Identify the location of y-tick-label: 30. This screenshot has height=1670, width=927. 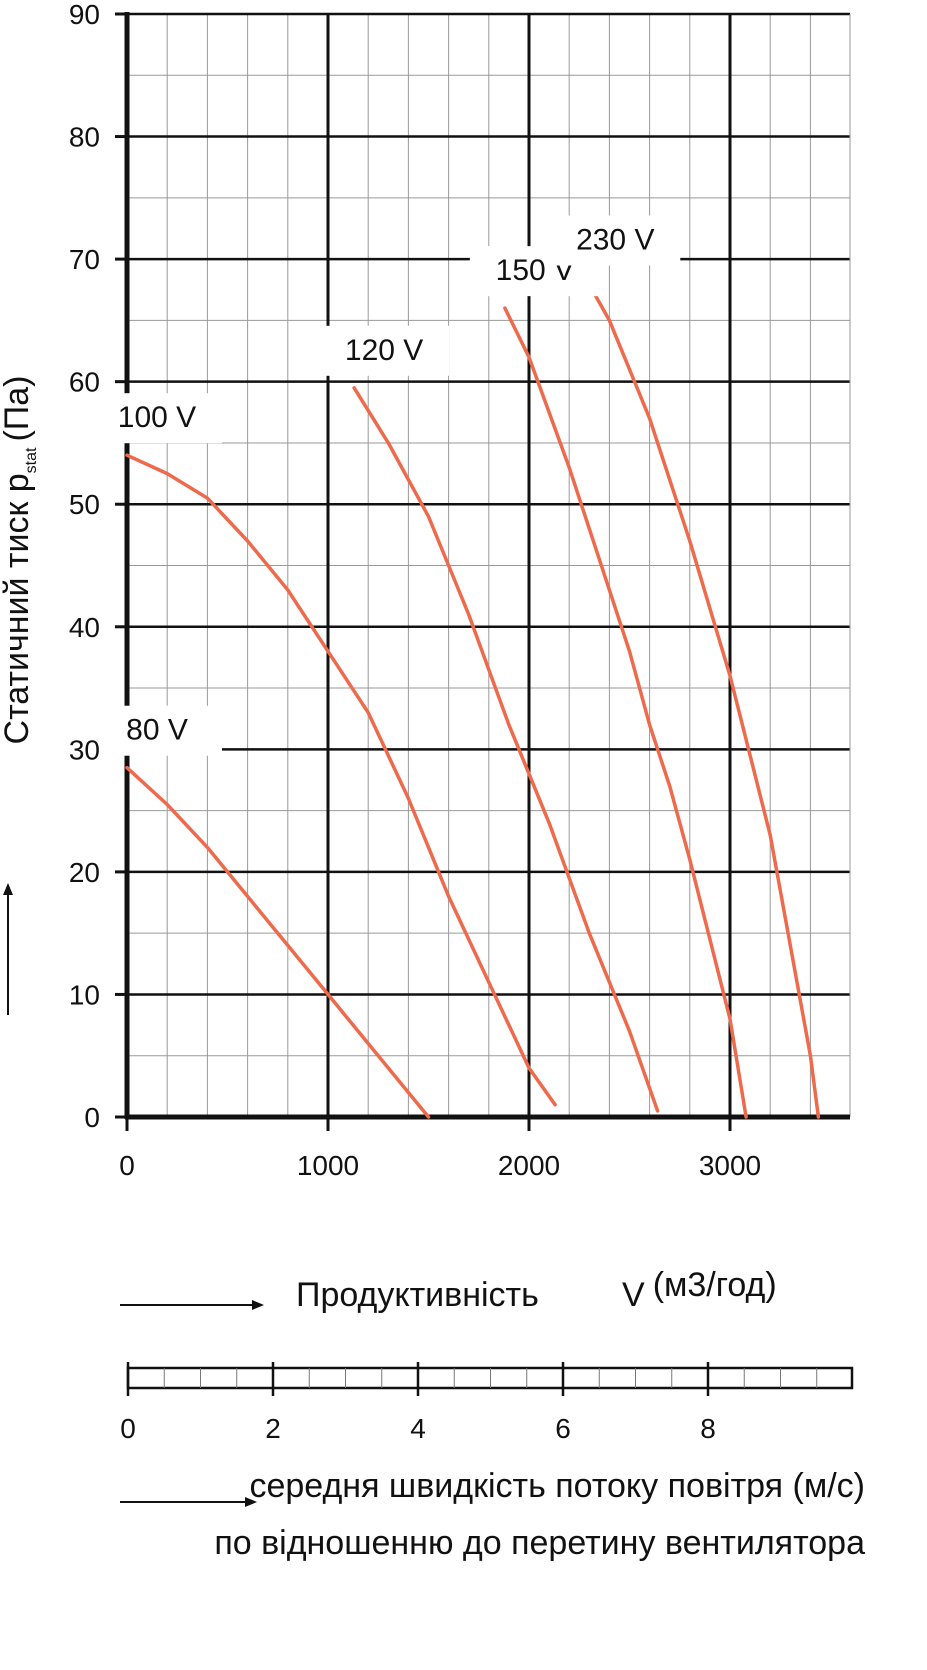
(84, 749).